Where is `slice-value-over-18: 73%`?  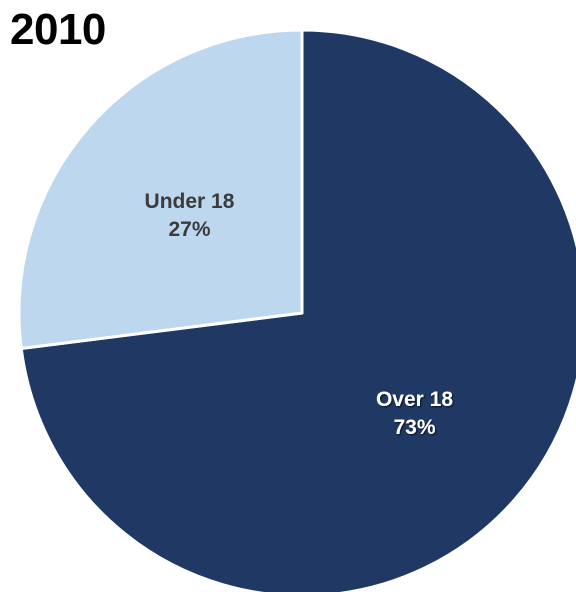 slice-value-over-18: 73% is located at coordinates (414, 427).